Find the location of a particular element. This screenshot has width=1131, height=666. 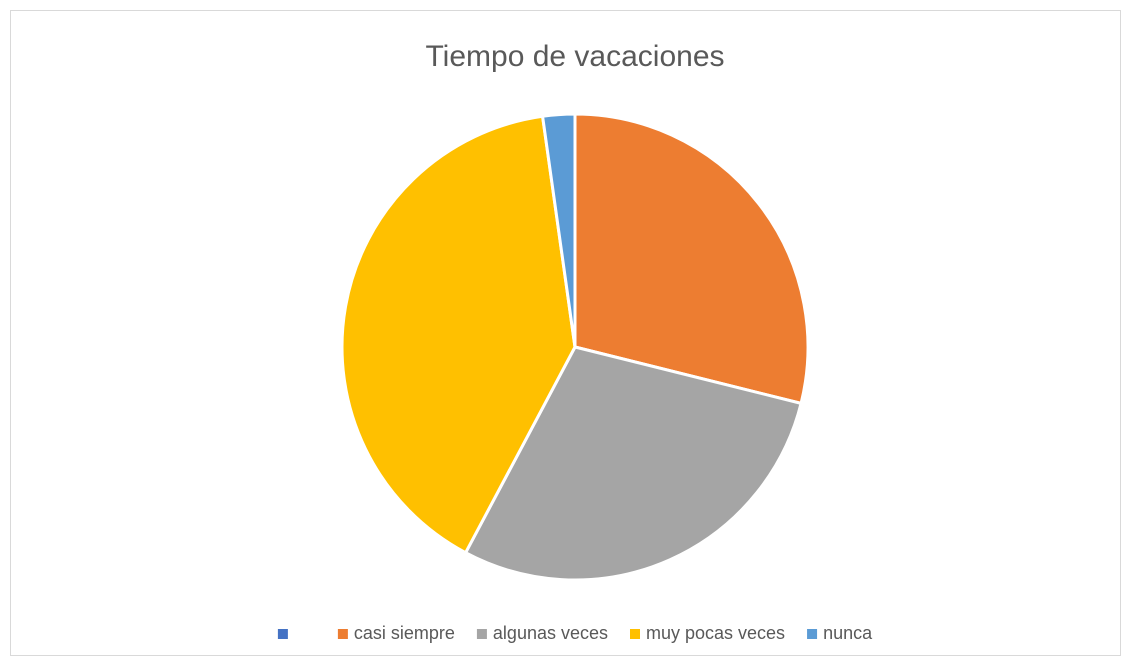

legend-label: algunas veces is located at coordinates (550, 633).